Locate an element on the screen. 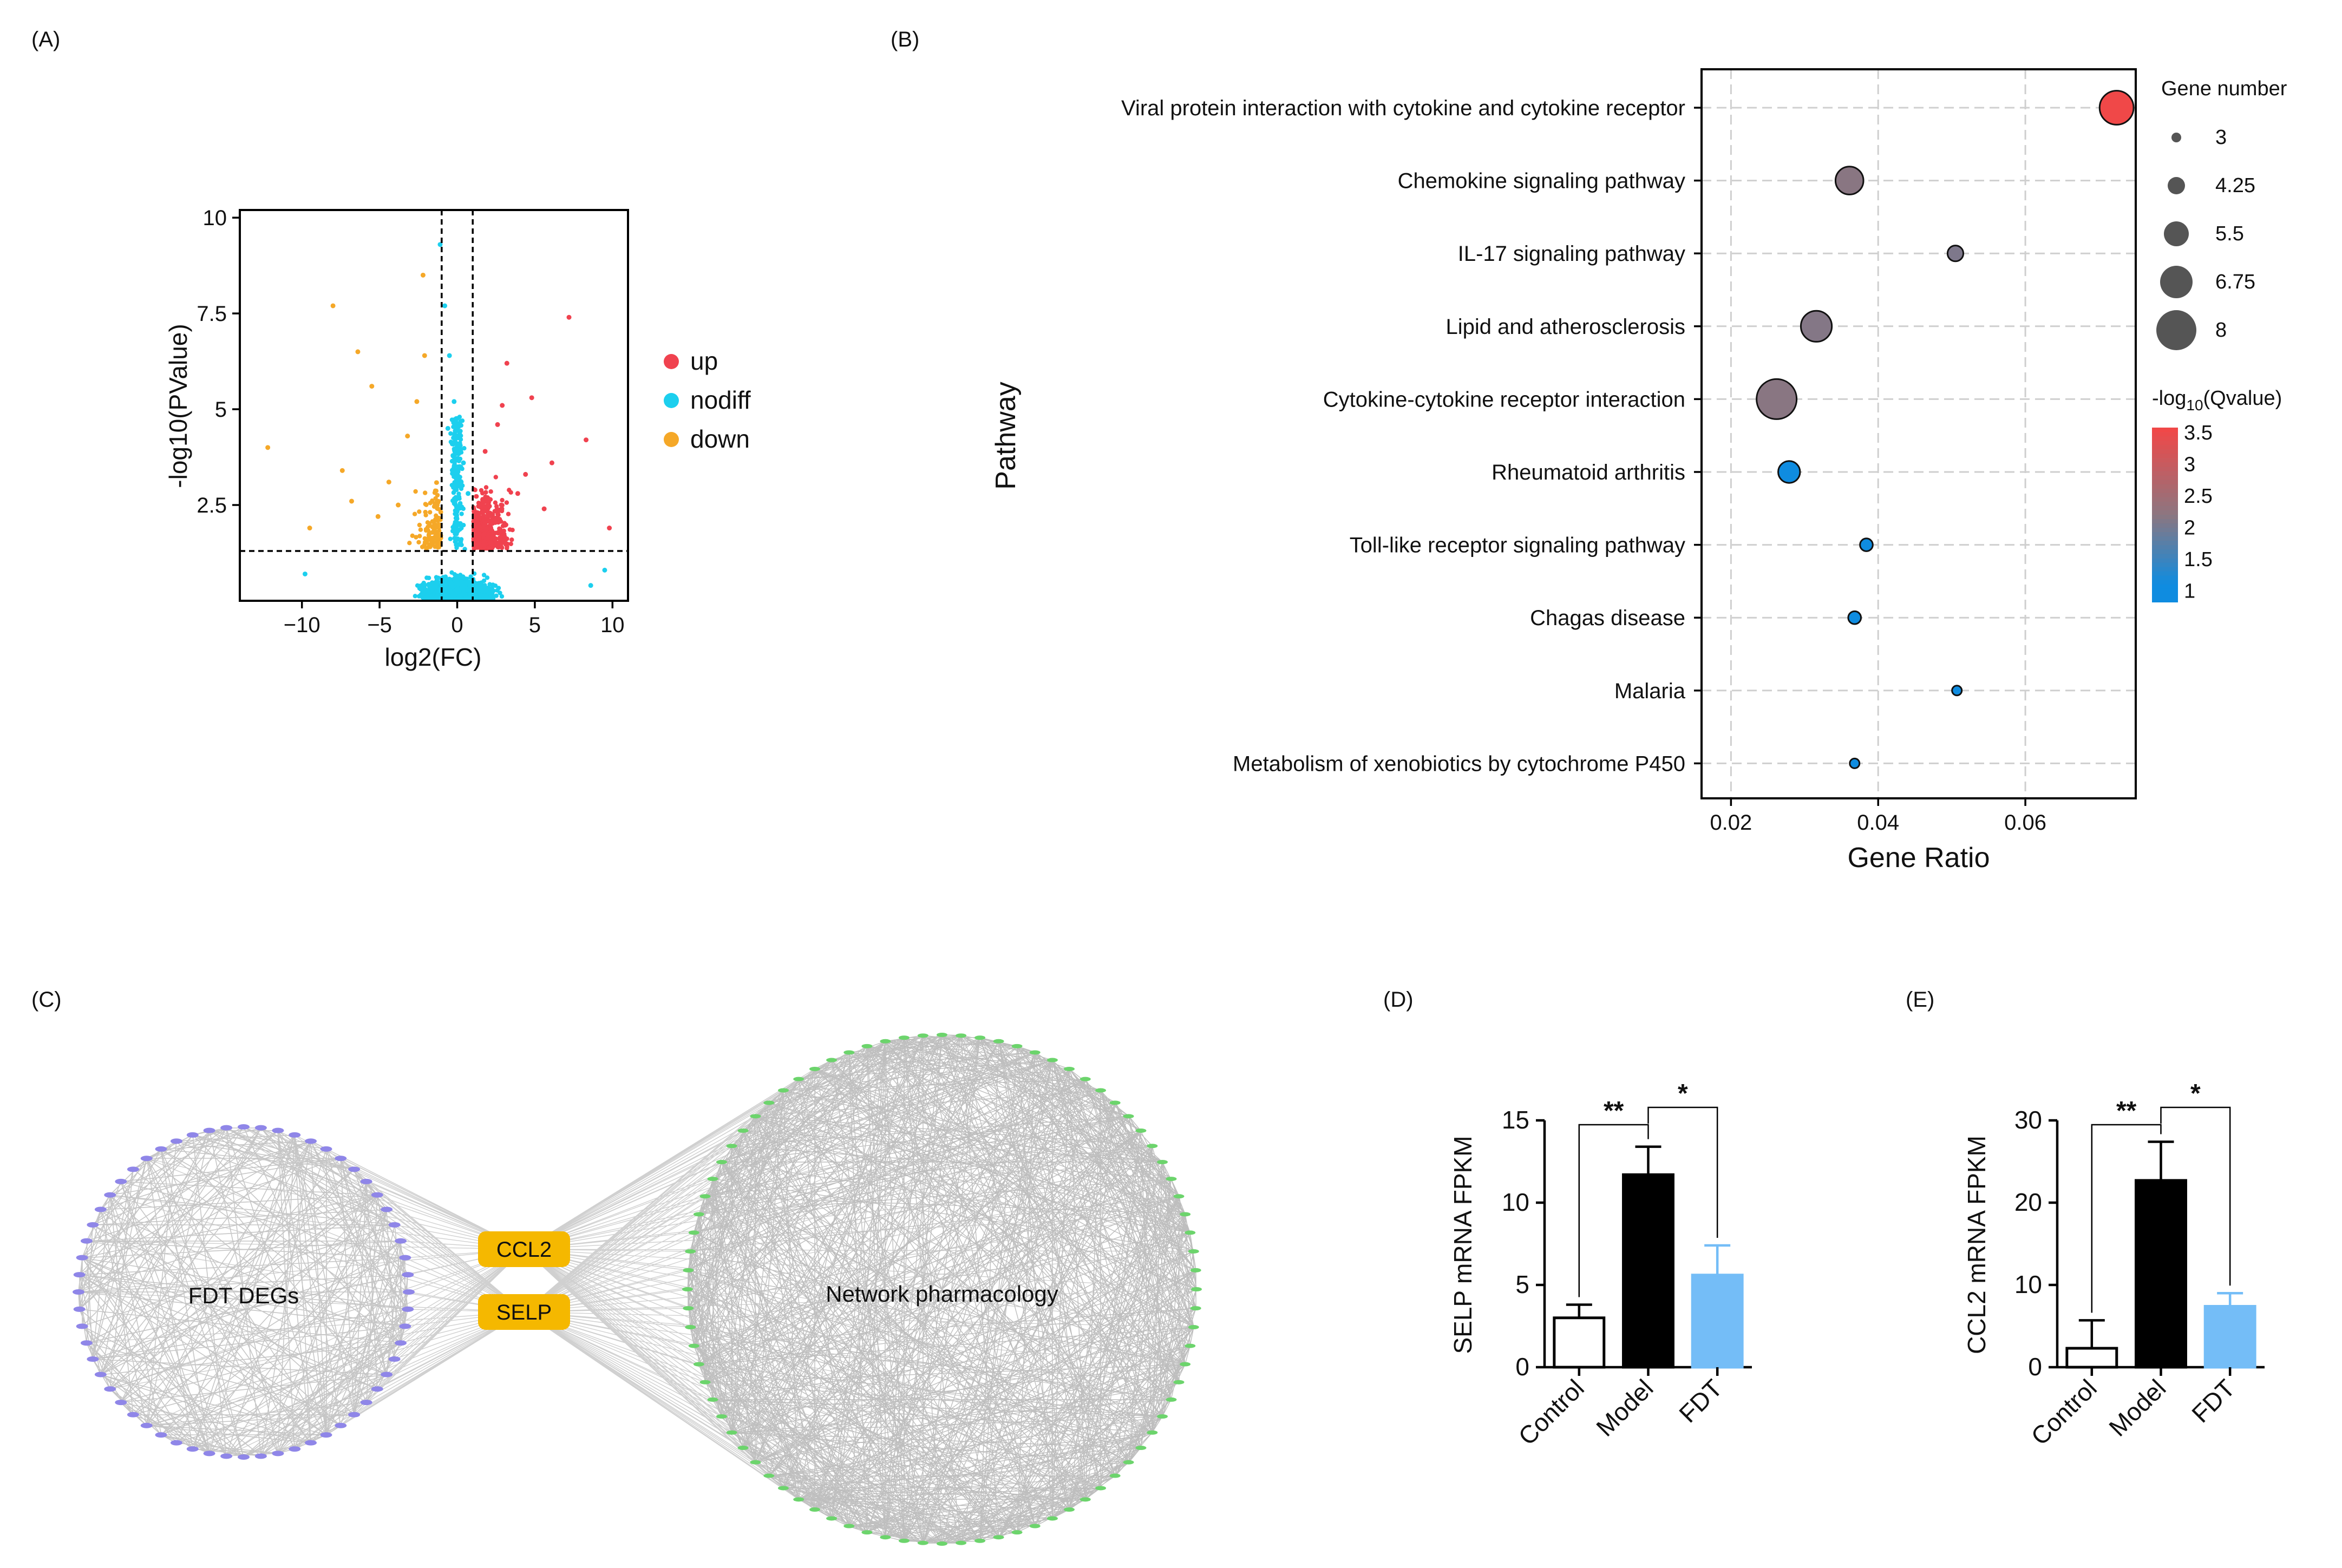 The width and height of the screenshot is (2342, 1568). bubble-category-label: Chagas disease is located at coordinates (1607, 618).